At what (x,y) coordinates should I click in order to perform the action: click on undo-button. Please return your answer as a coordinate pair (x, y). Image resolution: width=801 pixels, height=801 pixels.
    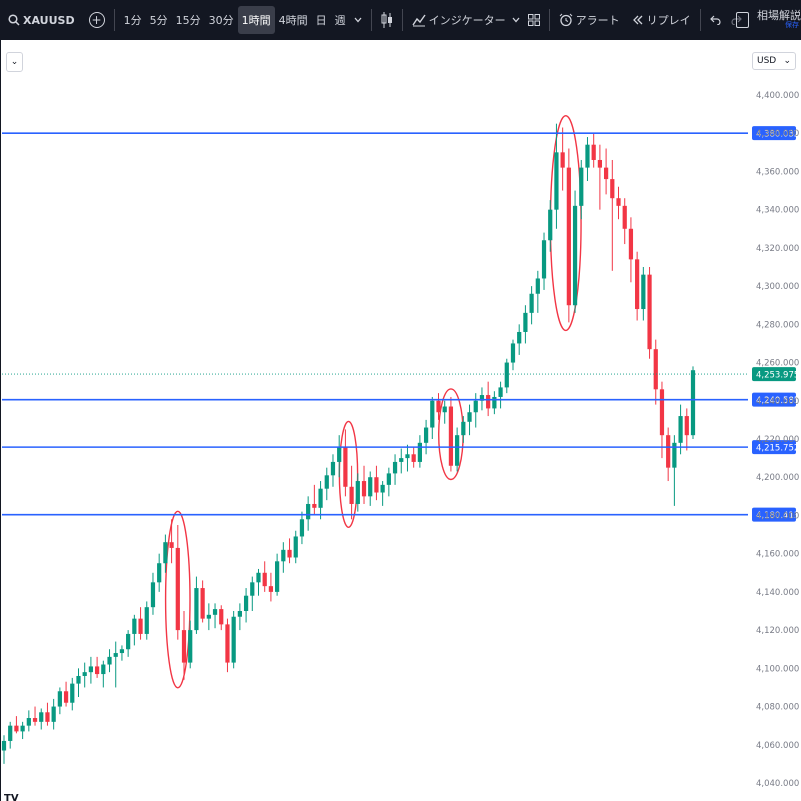
    Looking at the image, I should click on (716, 20).